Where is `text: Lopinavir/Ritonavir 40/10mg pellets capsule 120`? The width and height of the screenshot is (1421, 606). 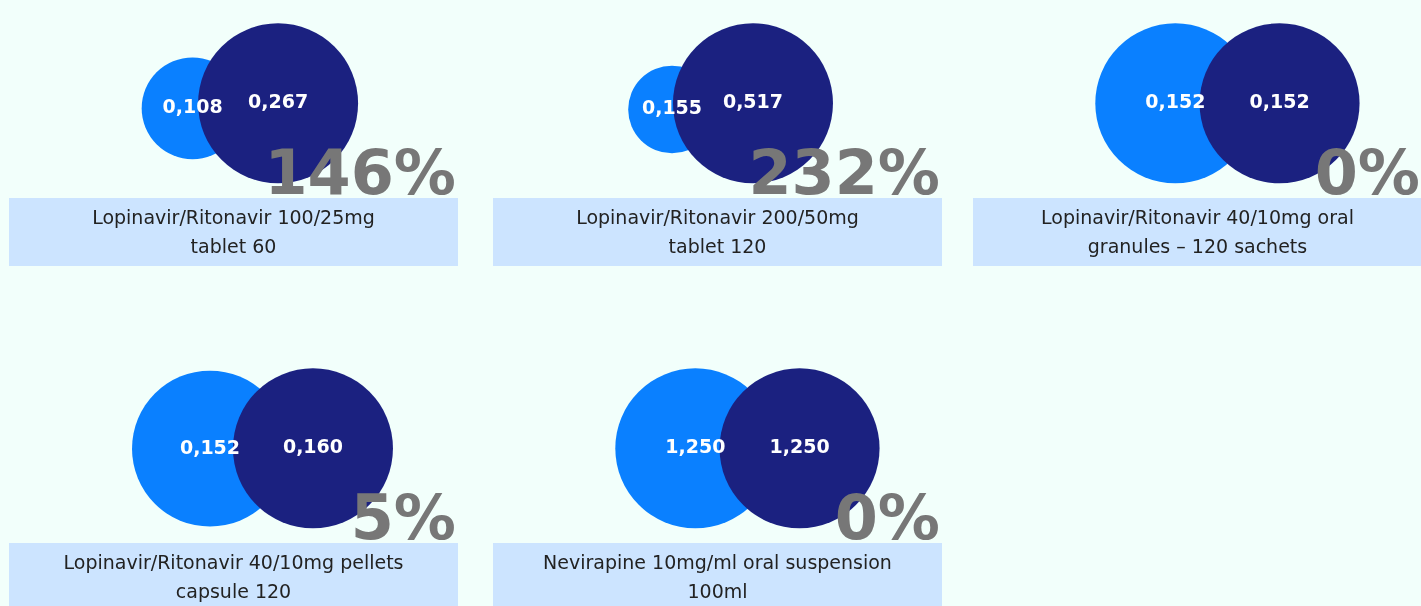 text: Lopinavir/Ritonavir 40/10mg pellets capsule 120 is located at coordinates (233, 574).